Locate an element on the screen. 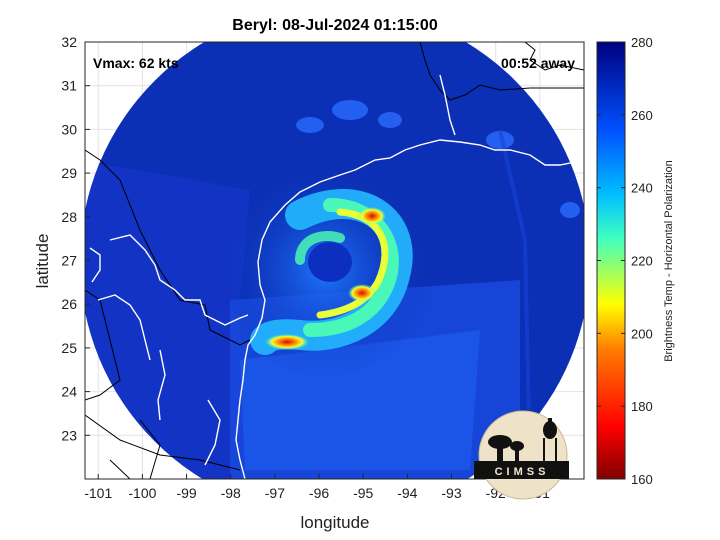  y-tick-label: 28 is located at coordinates (69, 217).